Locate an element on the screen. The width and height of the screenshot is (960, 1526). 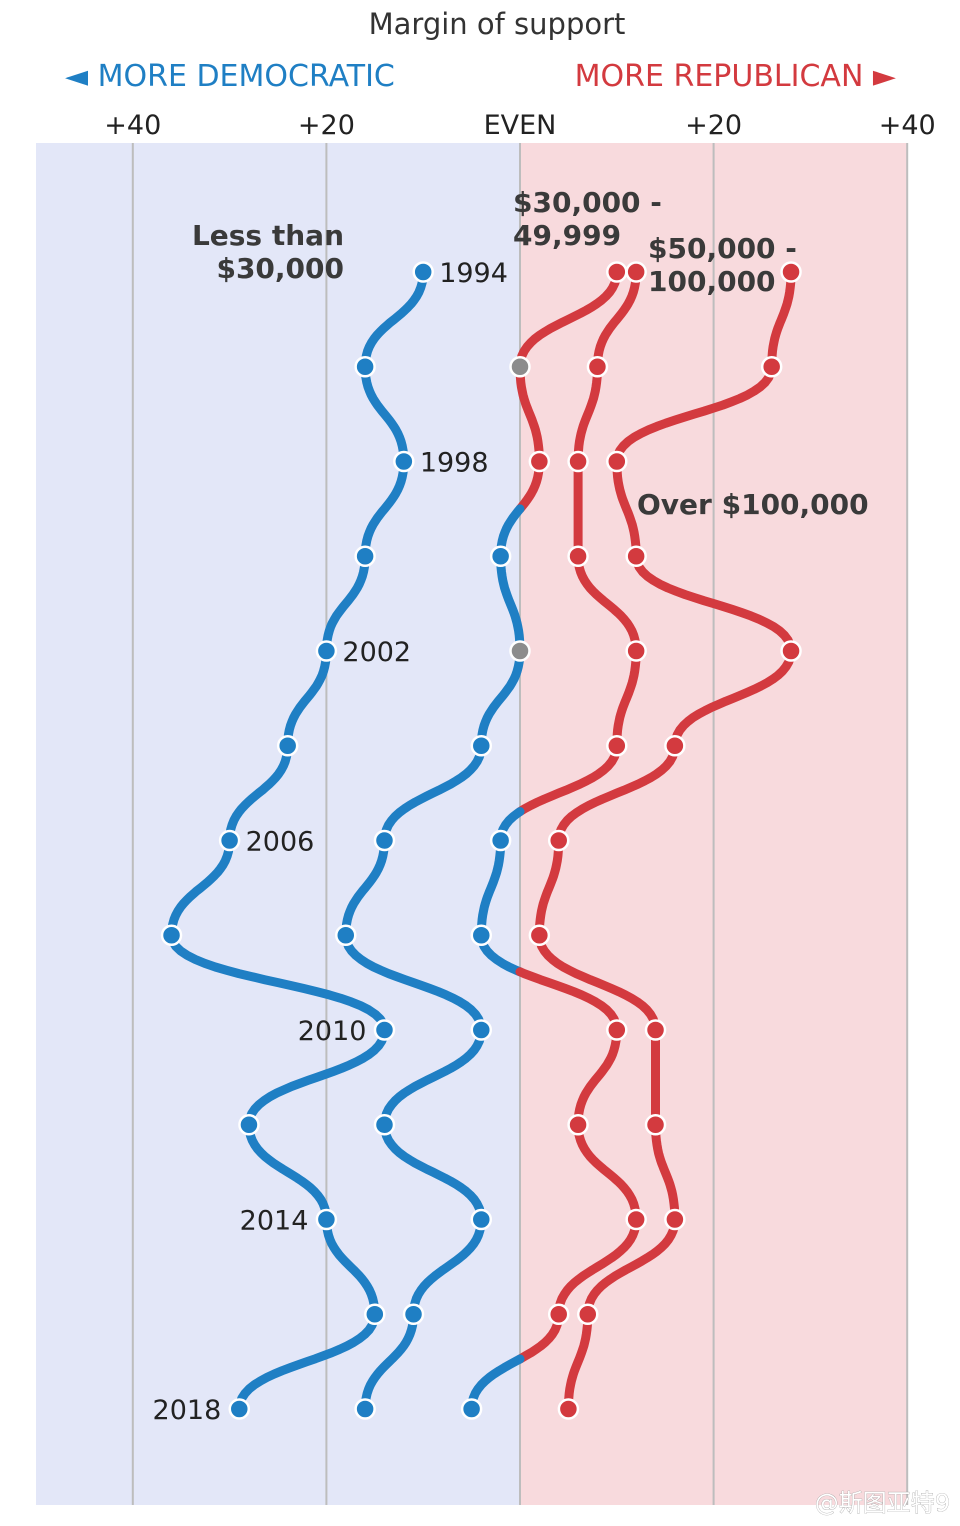
year-label: 2010 is located at coordinates (332, 1031).